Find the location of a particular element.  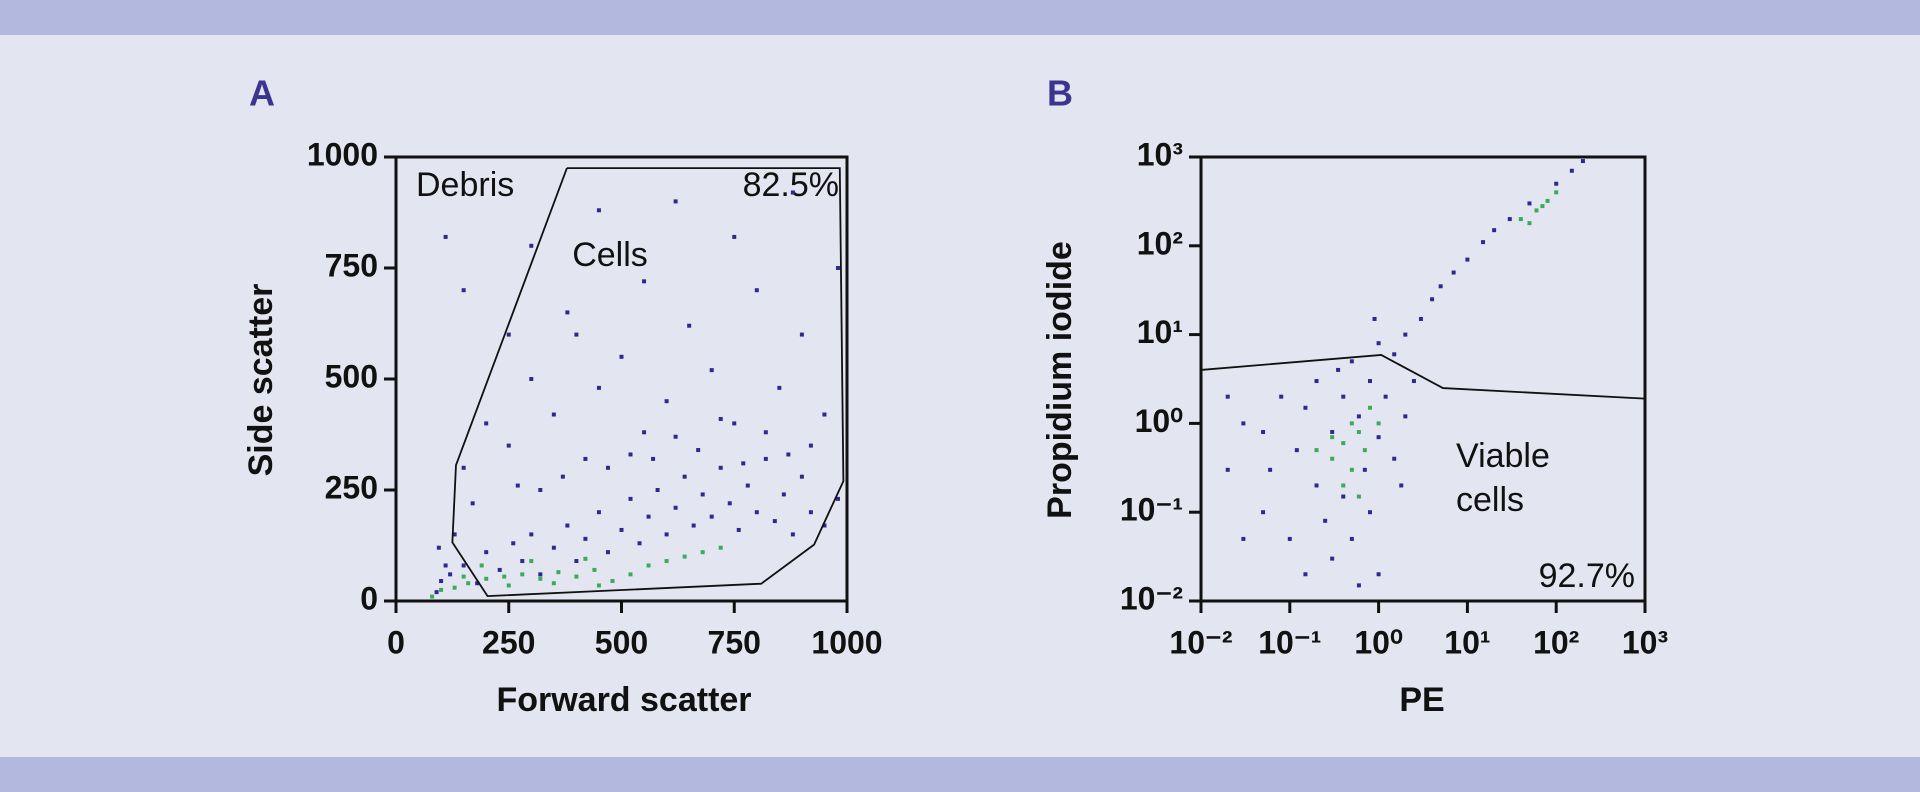

x-tick-label: 250 is located at coordinates (508, 642).